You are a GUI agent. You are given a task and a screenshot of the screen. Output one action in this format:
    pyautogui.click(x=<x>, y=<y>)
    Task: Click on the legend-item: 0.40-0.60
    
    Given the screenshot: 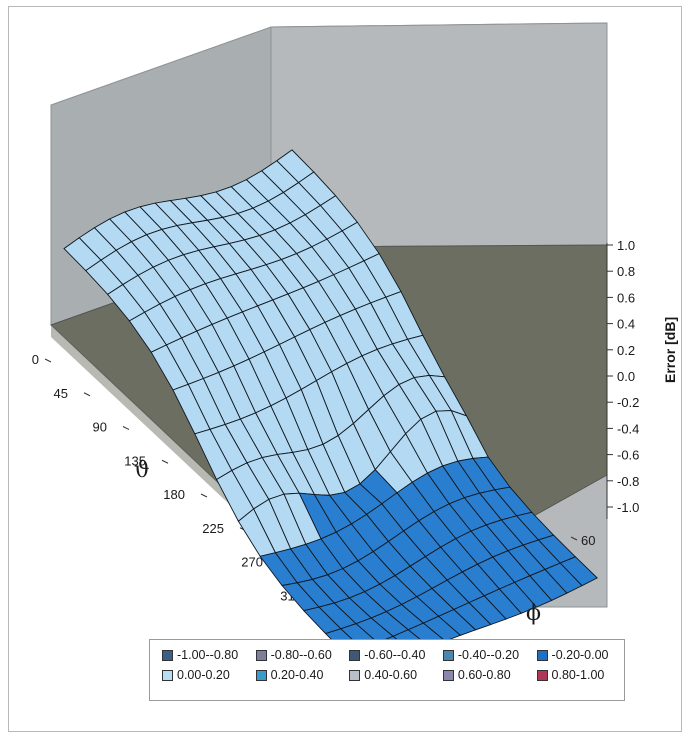 What is the action you would take?
    pyautogui.click(x=391, y=675)
    